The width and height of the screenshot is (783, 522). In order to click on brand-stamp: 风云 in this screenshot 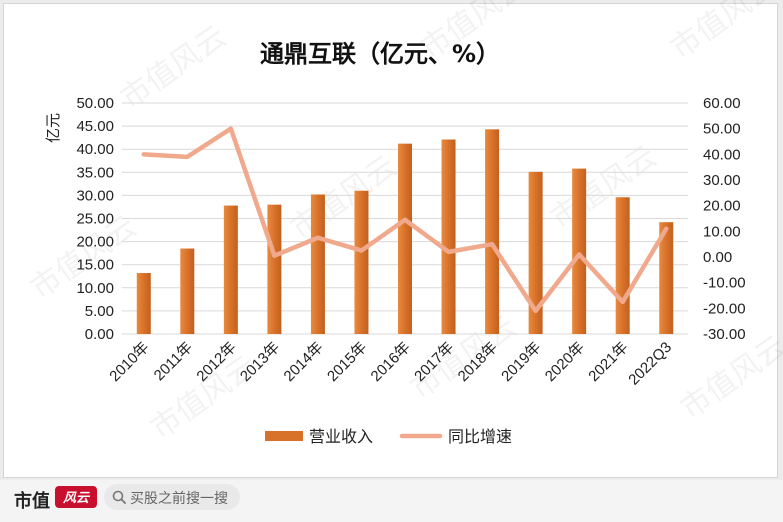, I will do `click(76, 497)`.